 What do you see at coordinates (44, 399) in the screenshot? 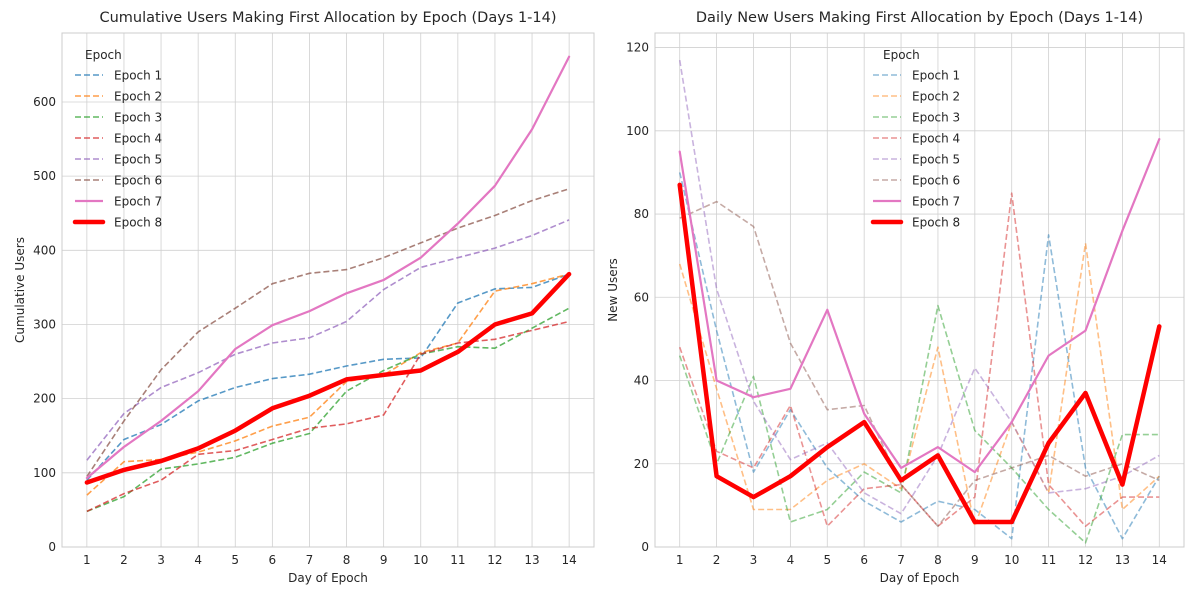
I see `y-tick-label: 200` at bounding box center [44, 399].